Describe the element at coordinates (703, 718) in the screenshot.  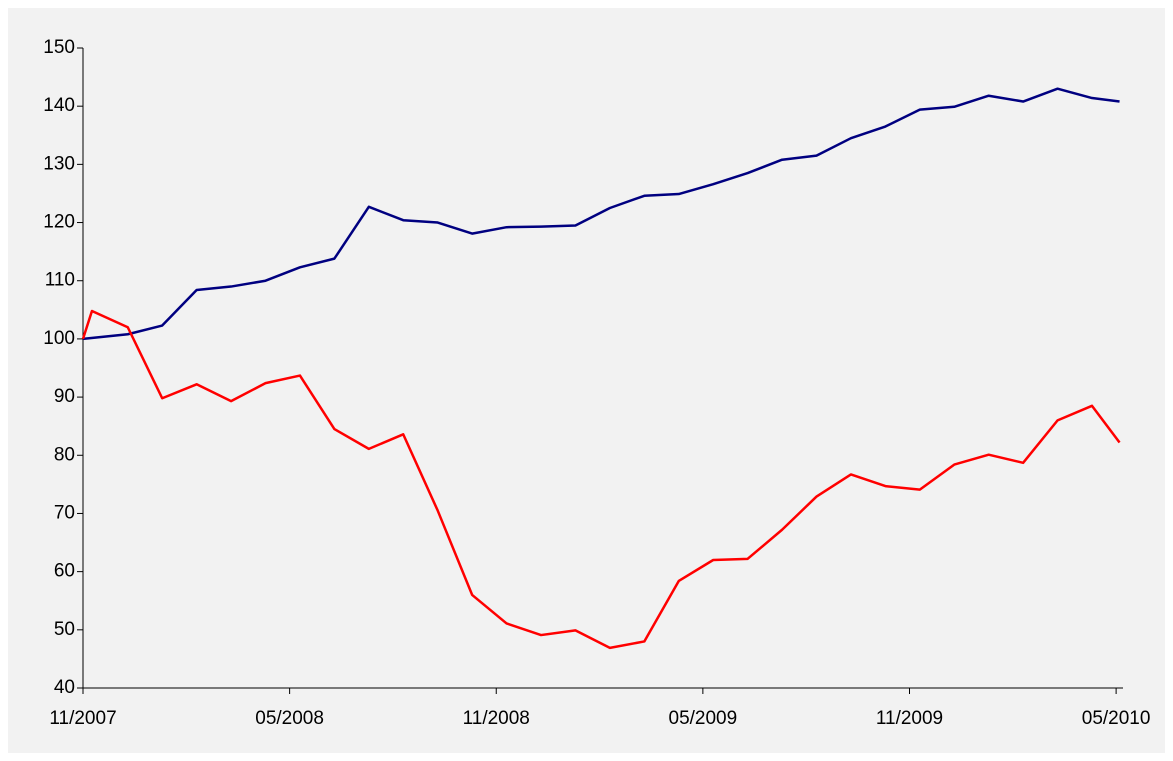
I see `x-tick-label: 05/2009` at that location.